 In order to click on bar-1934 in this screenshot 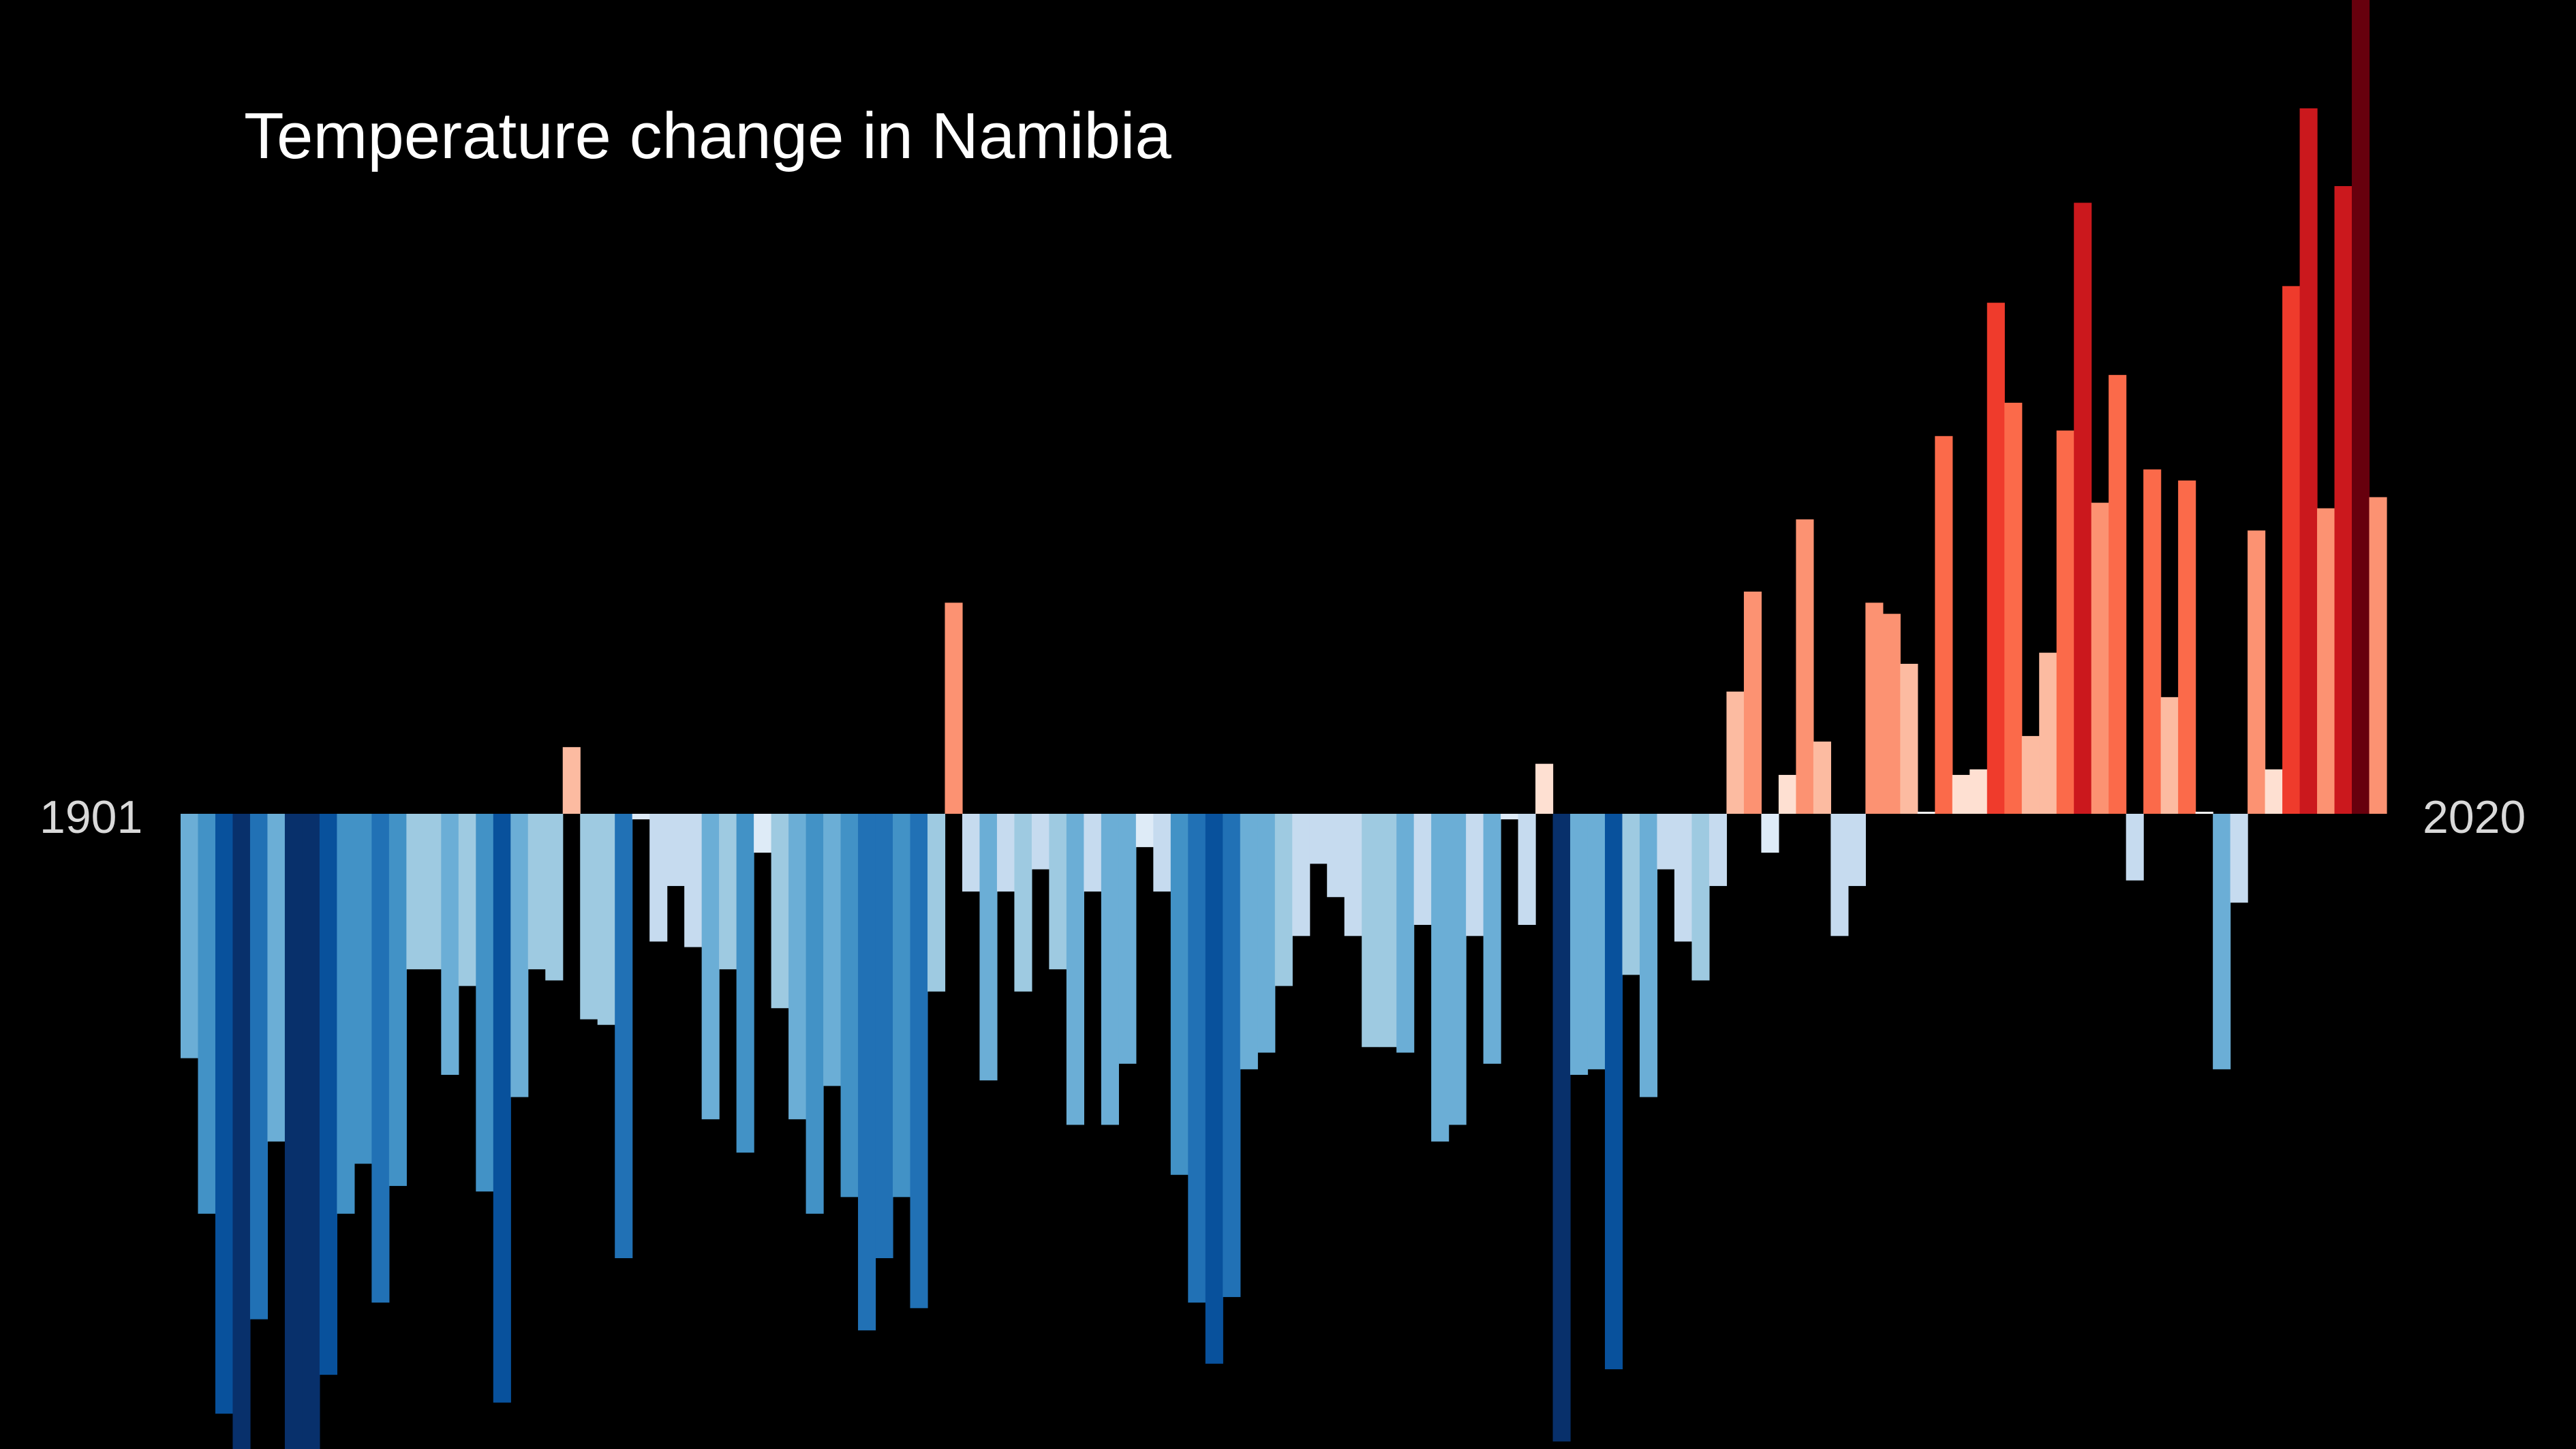, I will do `click(763, 833)`.